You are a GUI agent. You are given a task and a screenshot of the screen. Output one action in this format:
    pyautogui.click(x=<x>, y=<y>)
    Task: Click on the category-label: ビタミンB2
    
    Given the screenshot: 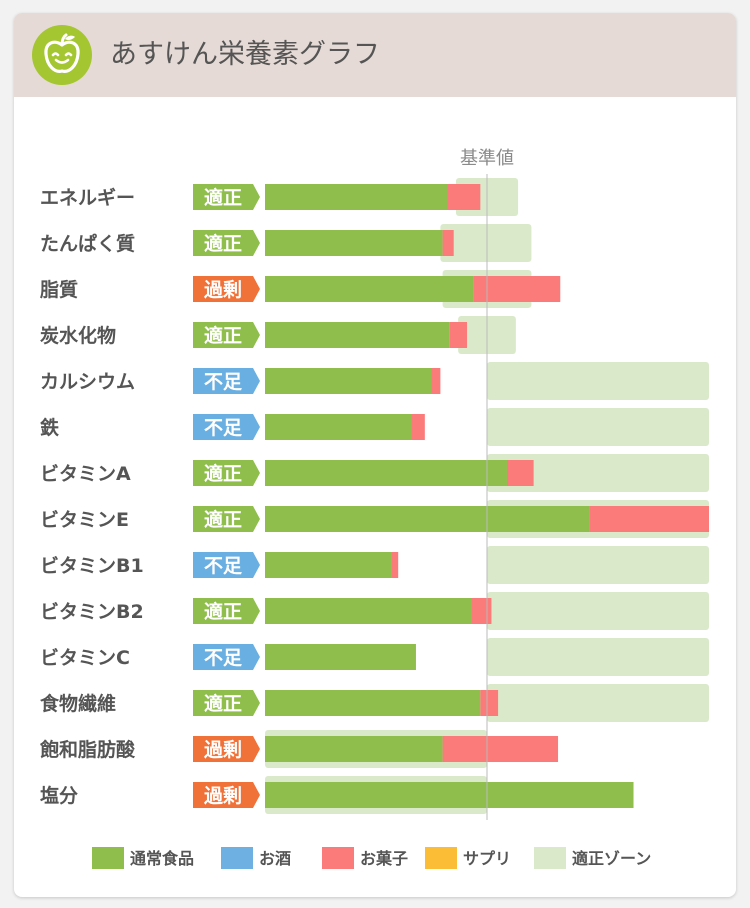 What is the action you would take?
    pyautogui.click(x=92, y=612)
    